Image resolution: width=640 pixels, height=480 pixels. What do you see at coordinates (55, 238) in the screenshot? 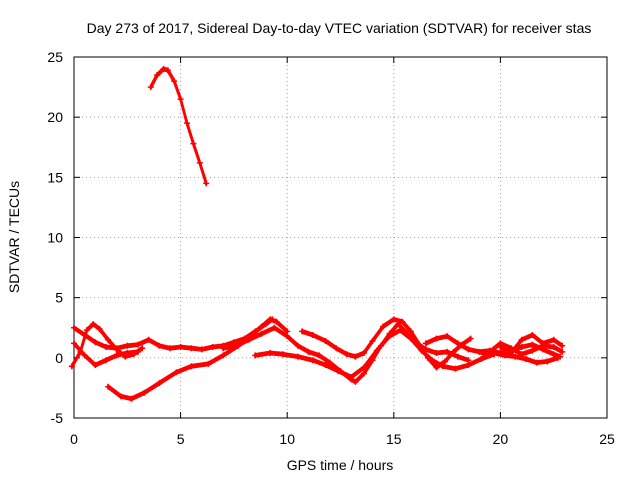
I see `y-tick-label: 10` at bounding box center [55, 238].